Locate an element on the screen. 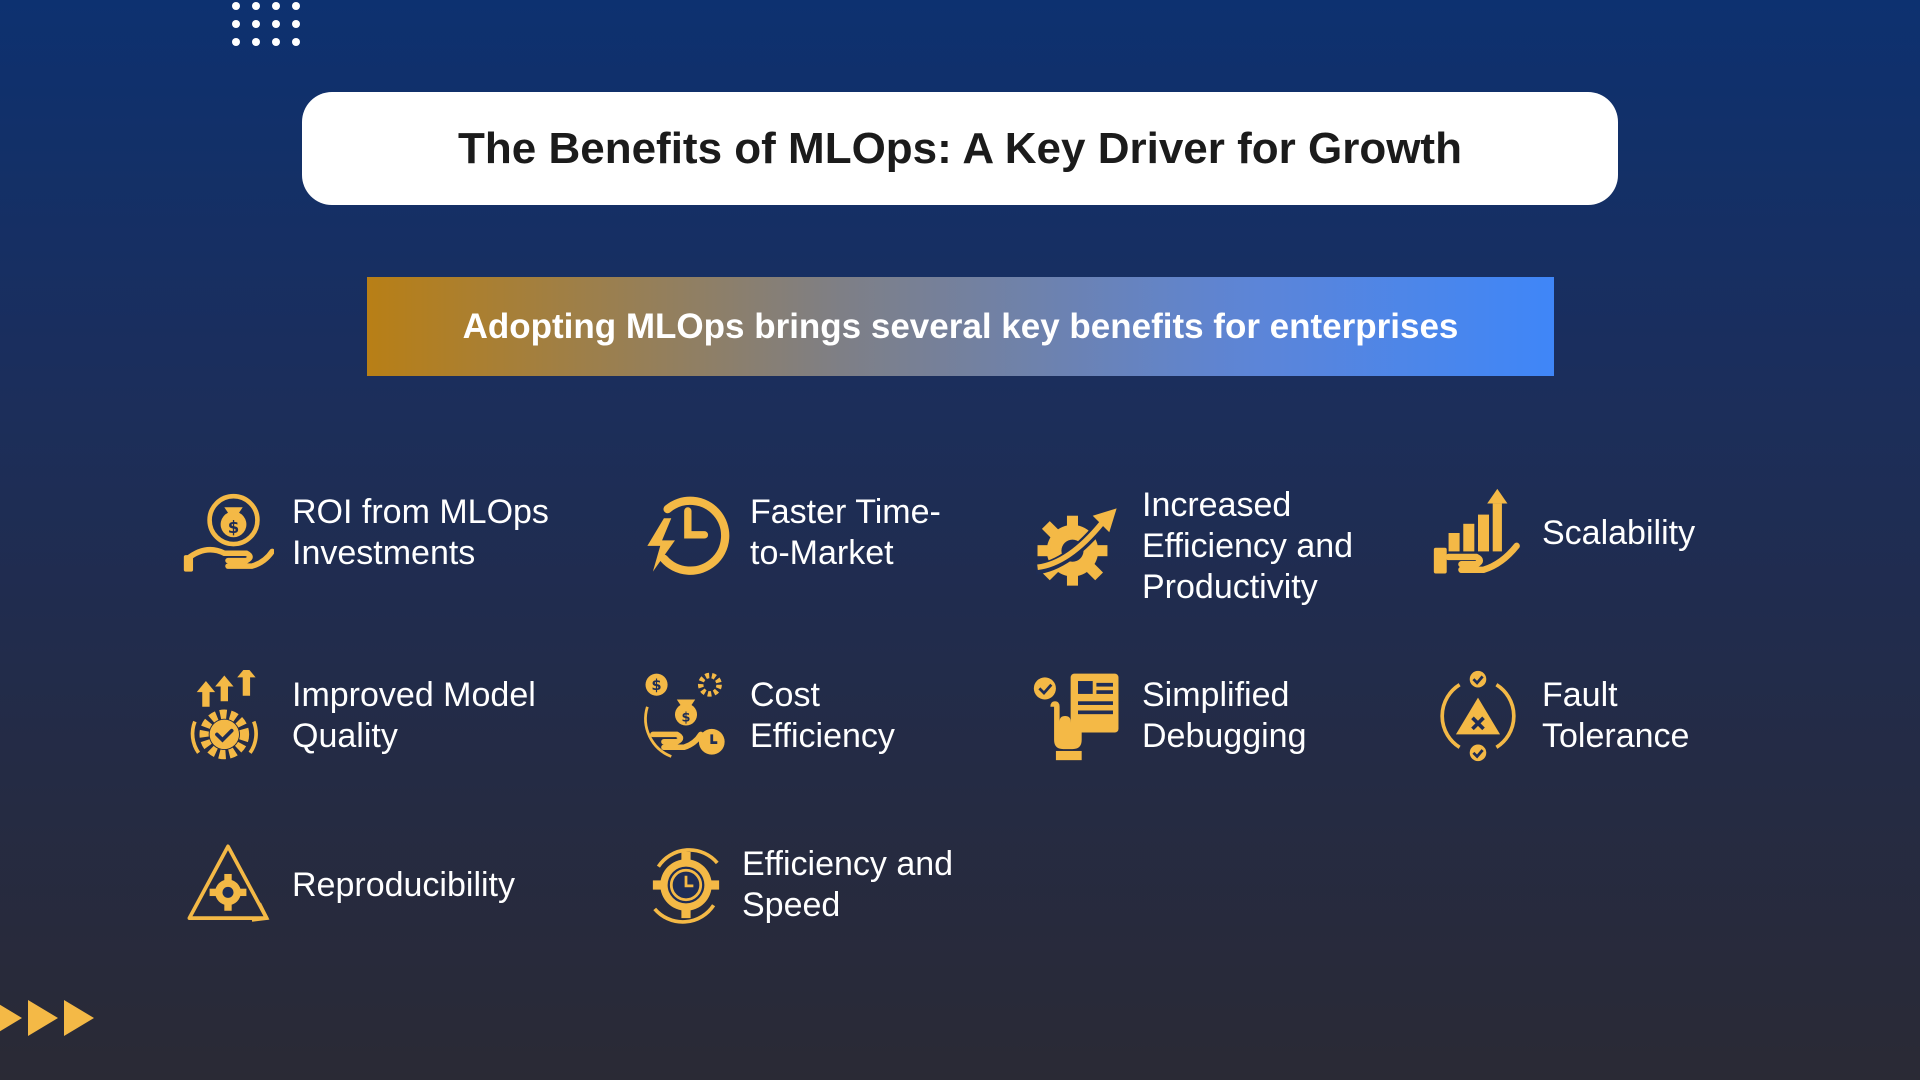  benefit-fault-tolerance: Fault Tolerance is located at coordinates (1586, 716).